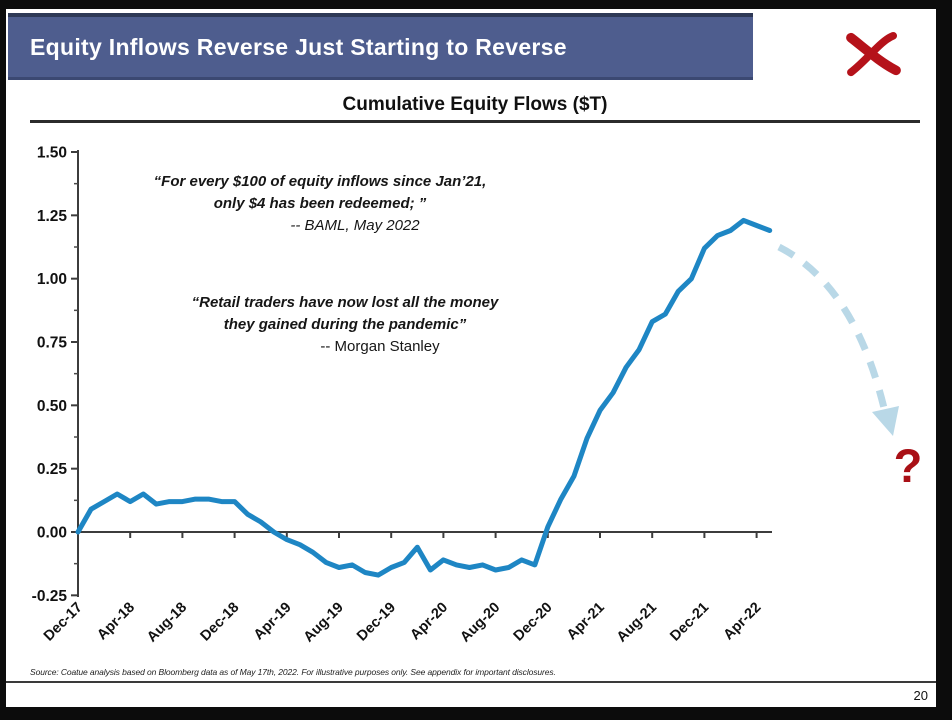 The height and width of the screenshot is (720, 952). Describe the element at coordinates (52, 469) in the screenshot. I see `y-tick-label: 0.25` at that location.